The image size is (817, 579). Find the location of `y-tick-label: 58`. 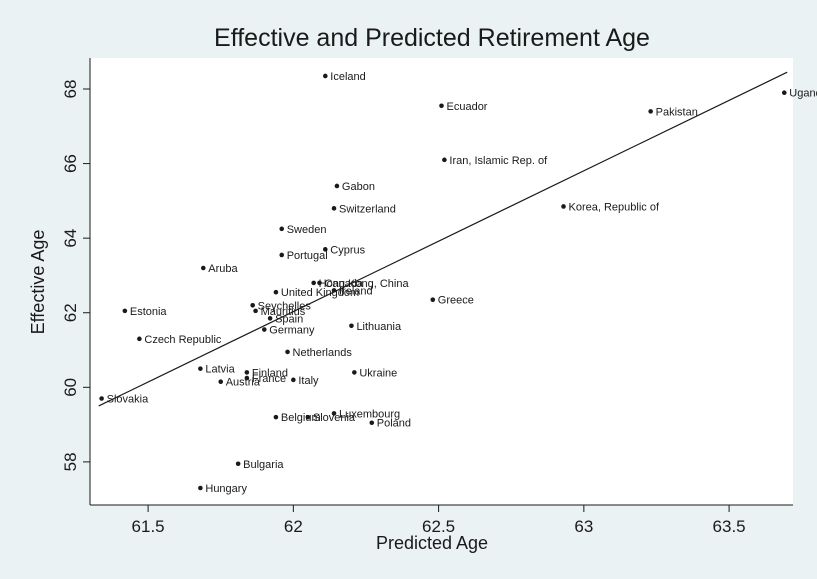

y-tick-label: 58 is located at coordinates (70, 461).